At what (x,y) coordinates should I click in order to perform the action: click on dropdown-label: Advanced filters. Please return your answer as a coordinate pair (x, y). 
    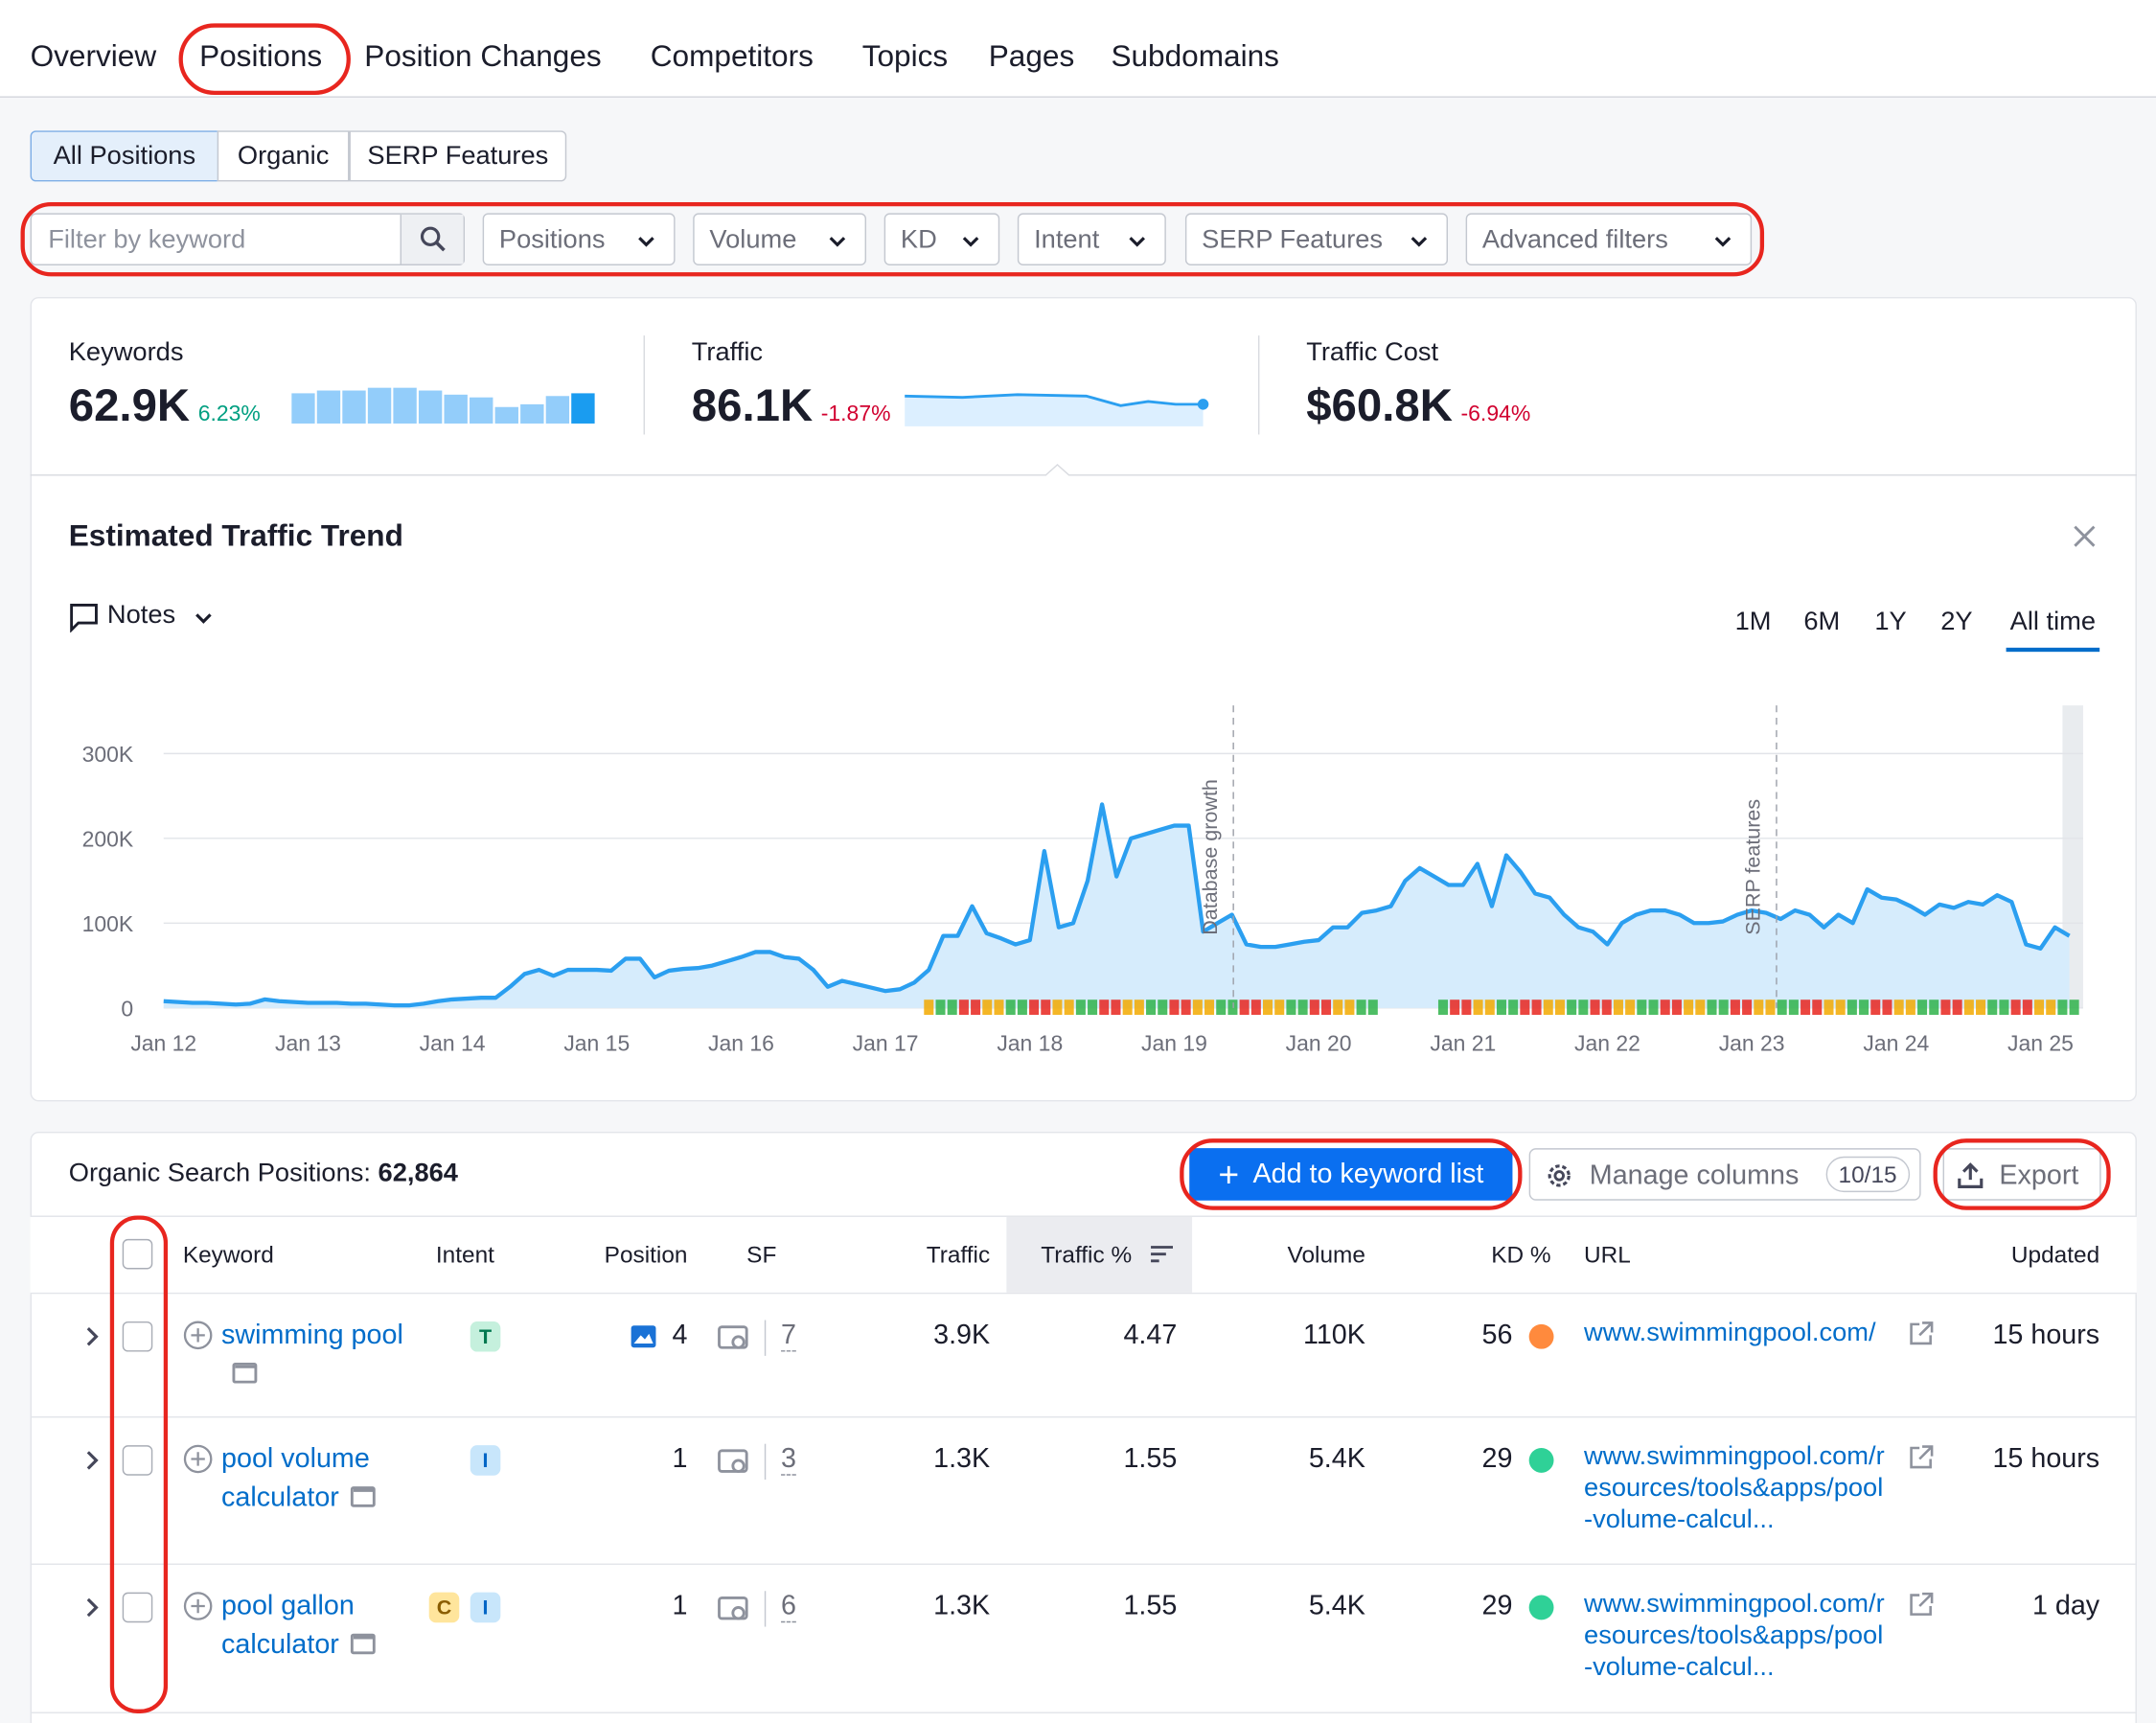
    Looking at the image, I should click on (1574, 240).